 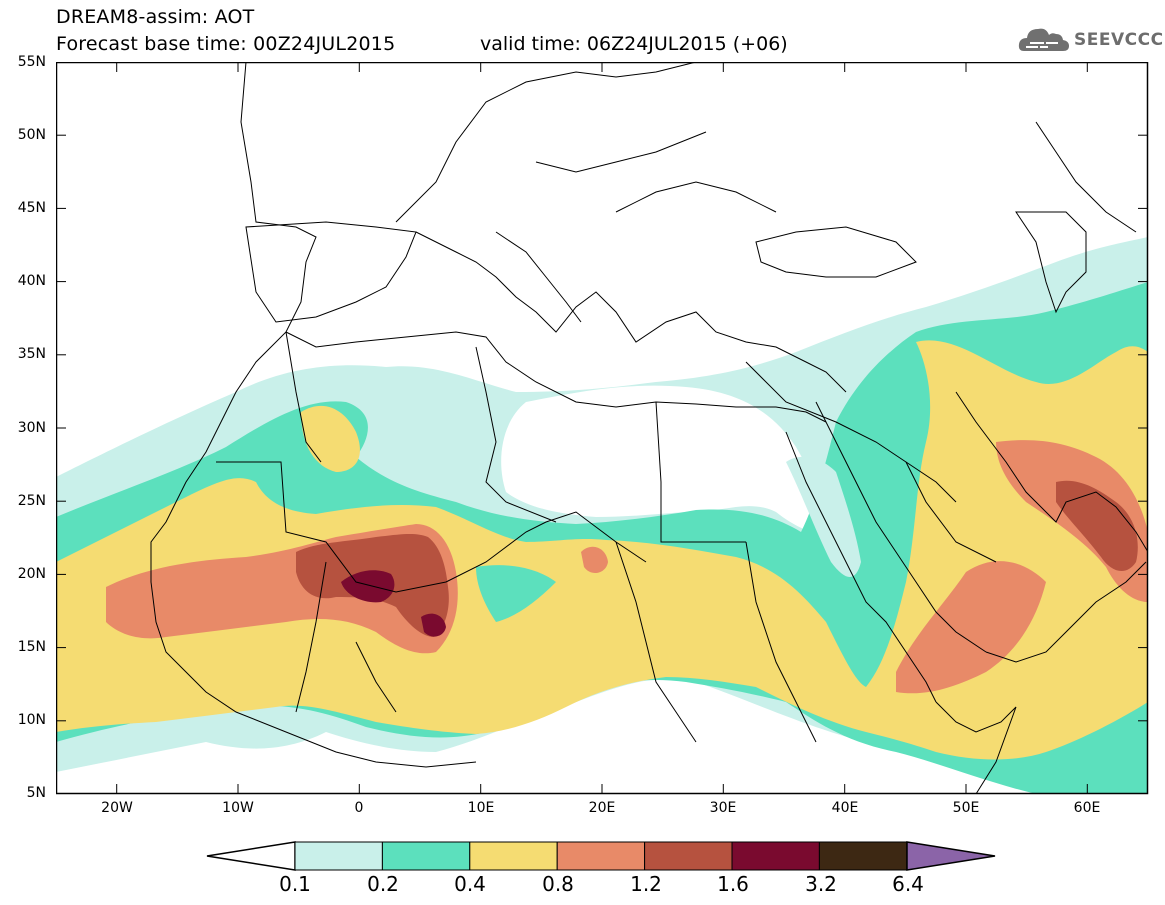 I want to click on lon-label: 0, so click(x=359, y=808).